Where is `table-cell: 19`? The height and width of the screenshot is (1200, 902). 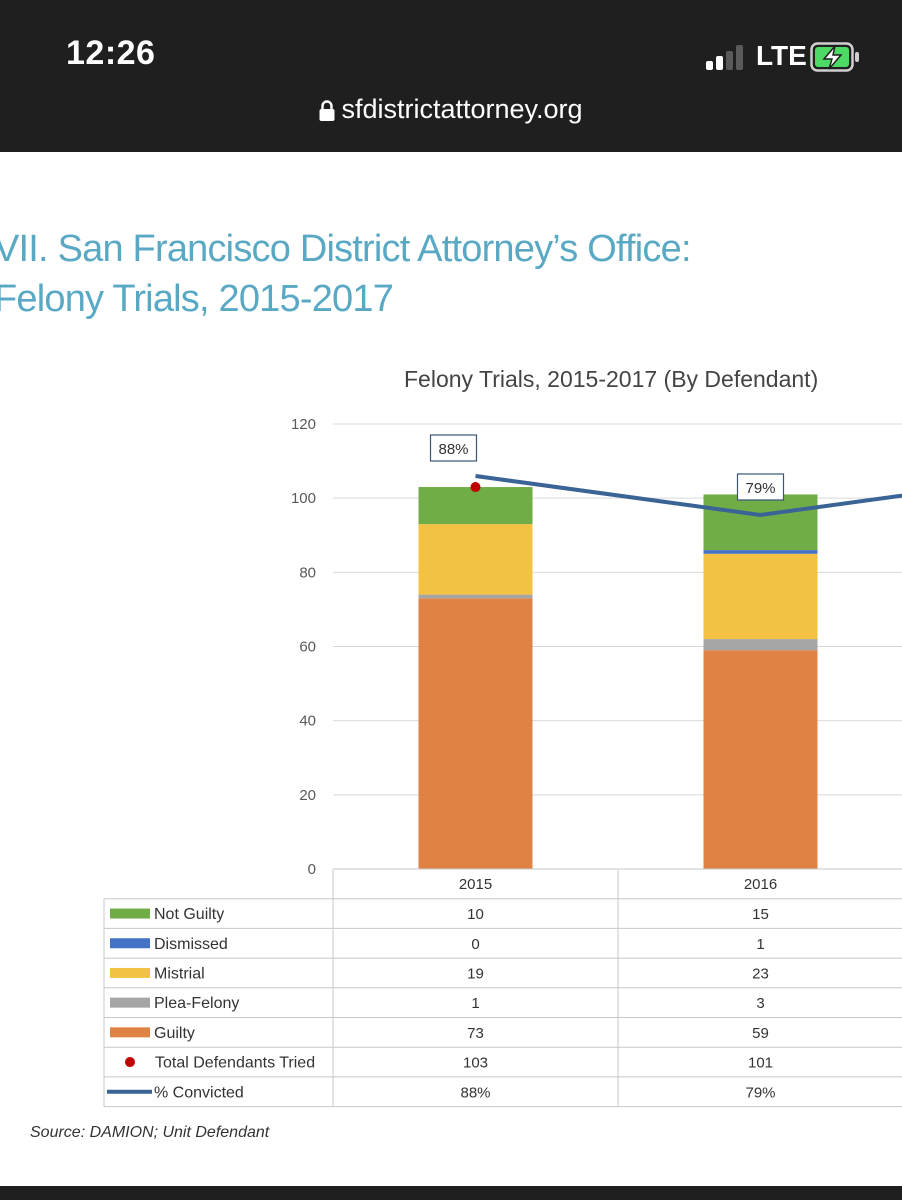
table-cell: 19 is located at coordinates (475, 973).